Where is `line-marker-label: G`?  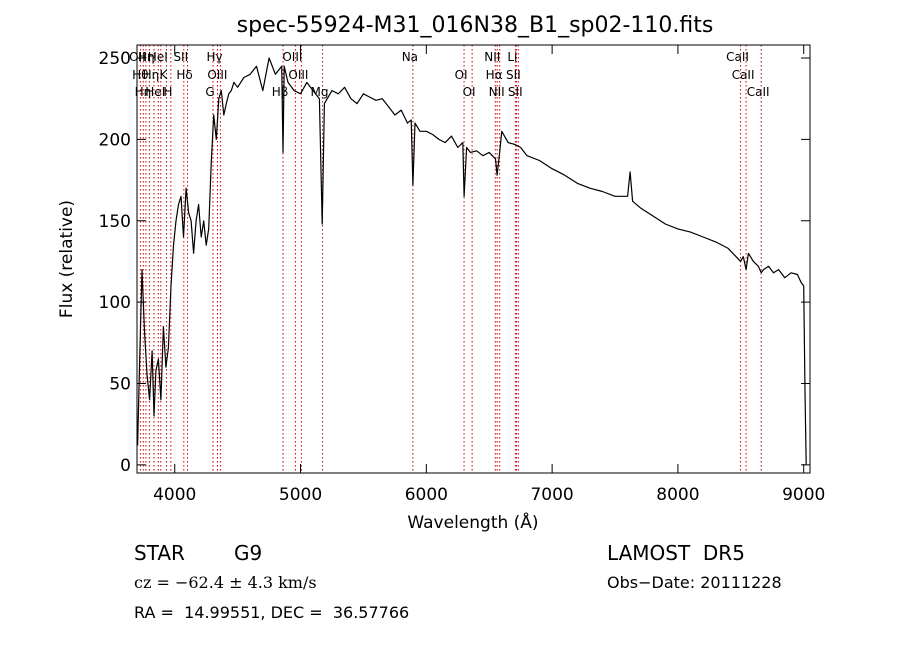 line-marker-label: G is located at coordinates (209, 92).